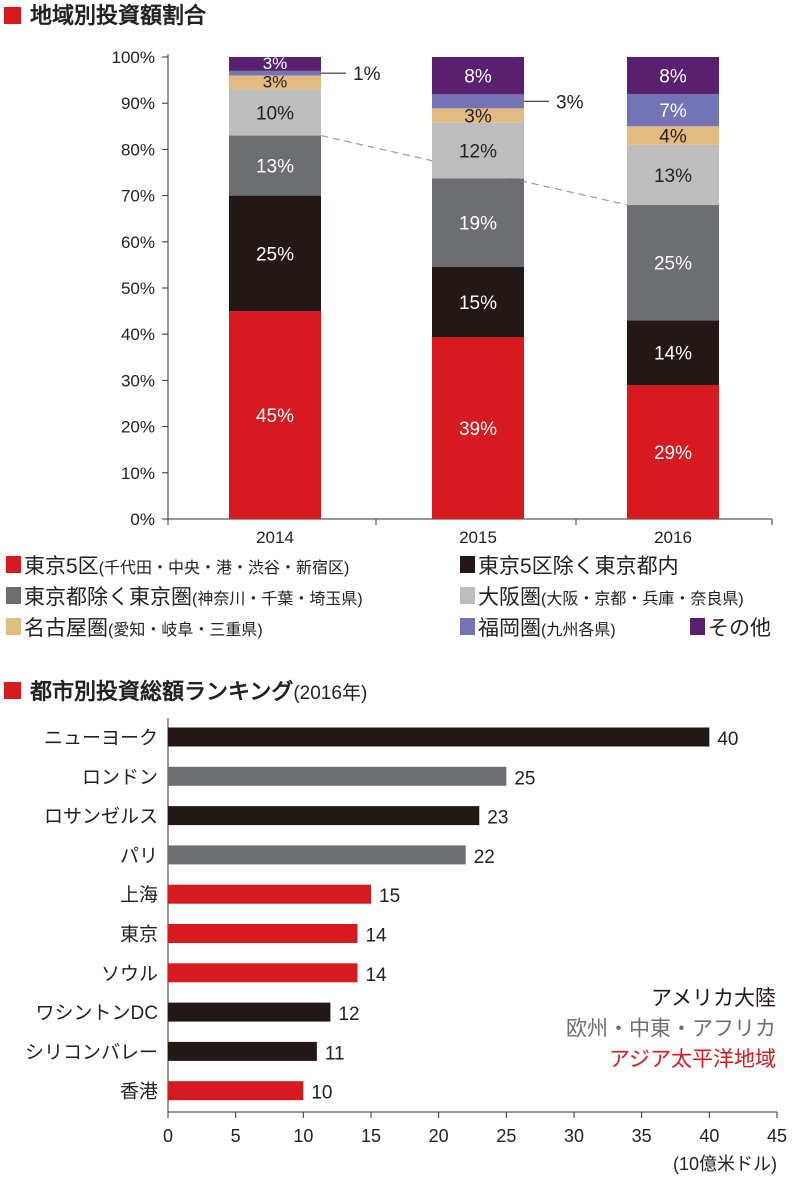 Image resolution: width=800 pixels, height=1182 pixels. Describe the element at coordinates (138, 473) in the screenshot. I see `y-tick-label: 10%` at that location.